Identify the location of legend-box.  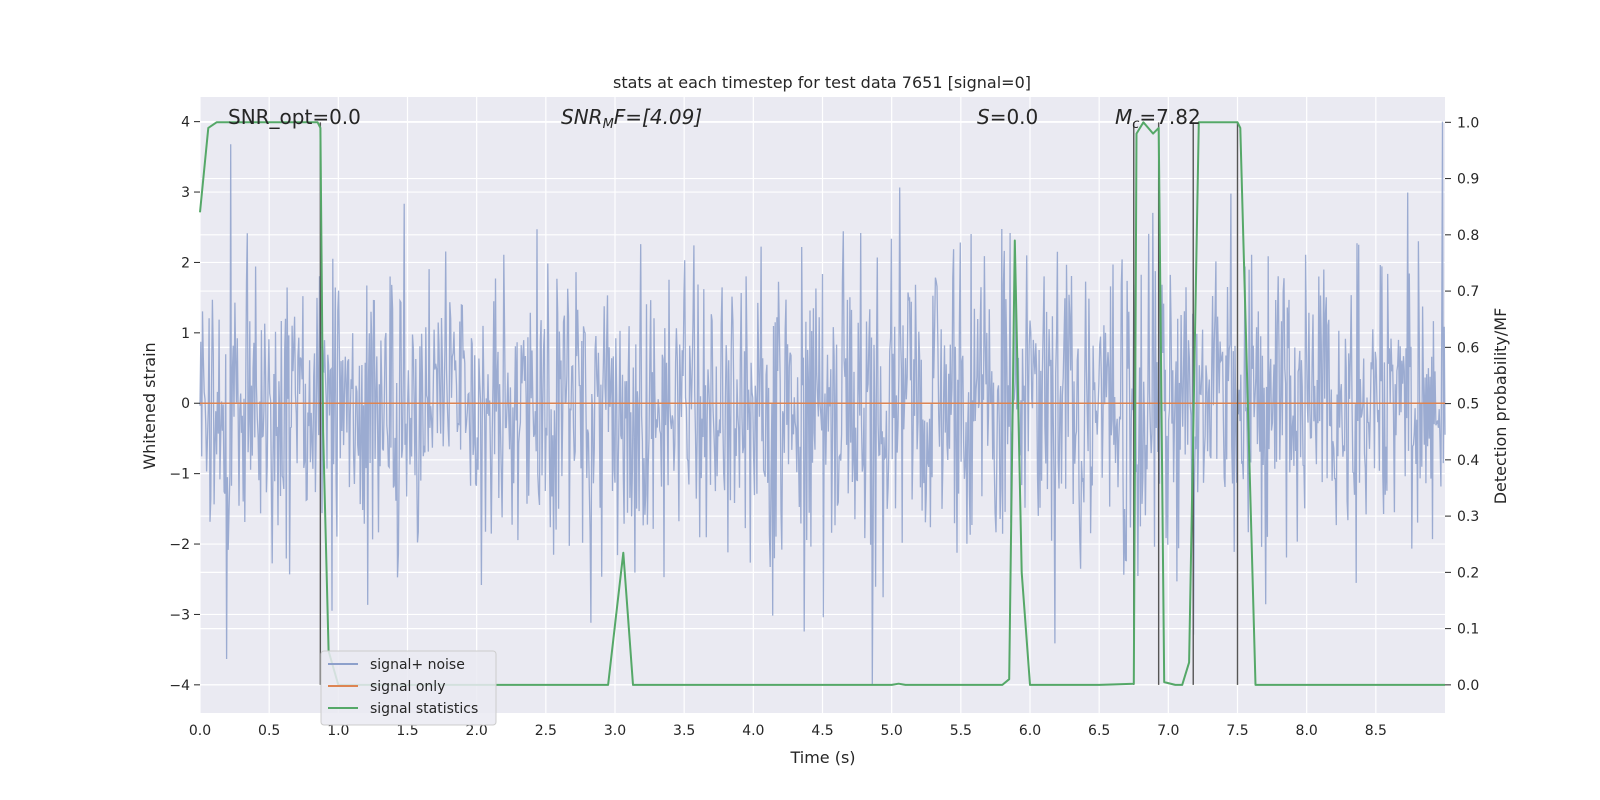
(408, 688).